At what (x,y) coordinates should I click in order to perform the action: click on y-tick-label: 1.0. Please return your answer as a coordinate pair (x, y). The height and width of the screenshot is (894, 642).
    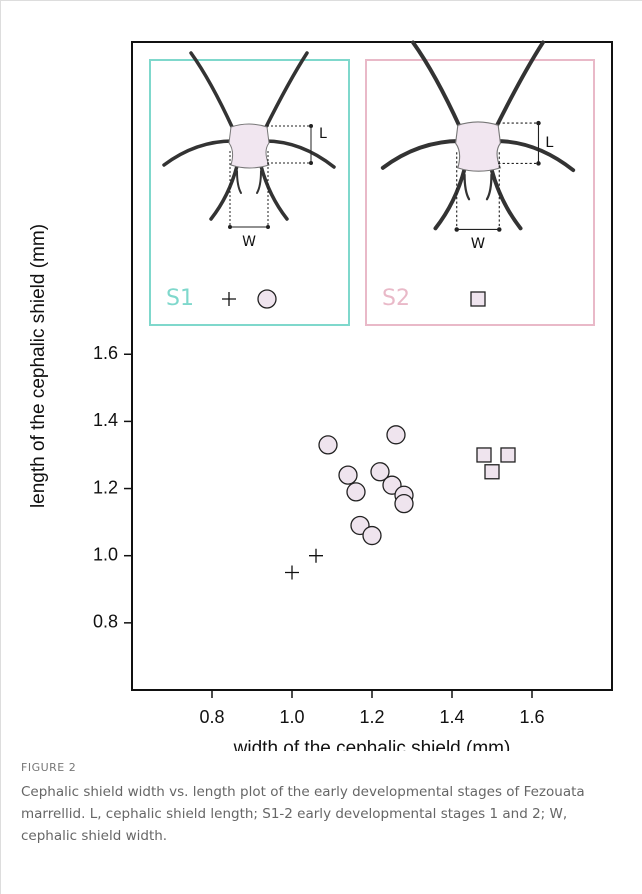
    Looking at the image, I should click on (105, 554).